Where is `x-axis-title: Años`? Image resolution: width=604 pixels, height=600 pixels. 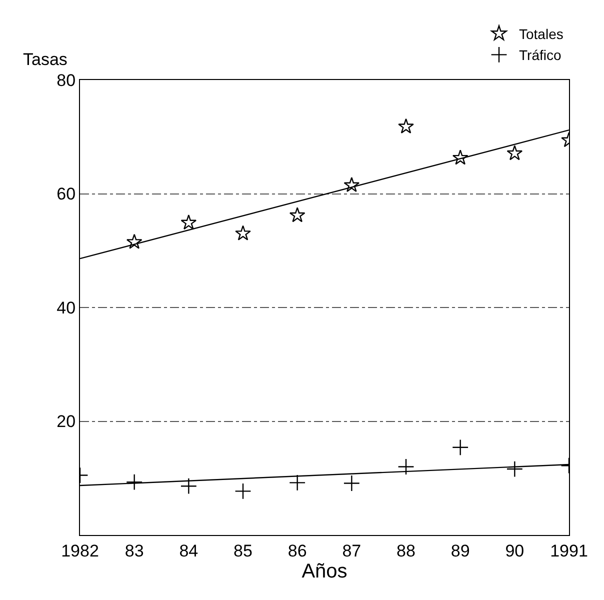
x-axis-title: Años is located at coordinates (325, 571).